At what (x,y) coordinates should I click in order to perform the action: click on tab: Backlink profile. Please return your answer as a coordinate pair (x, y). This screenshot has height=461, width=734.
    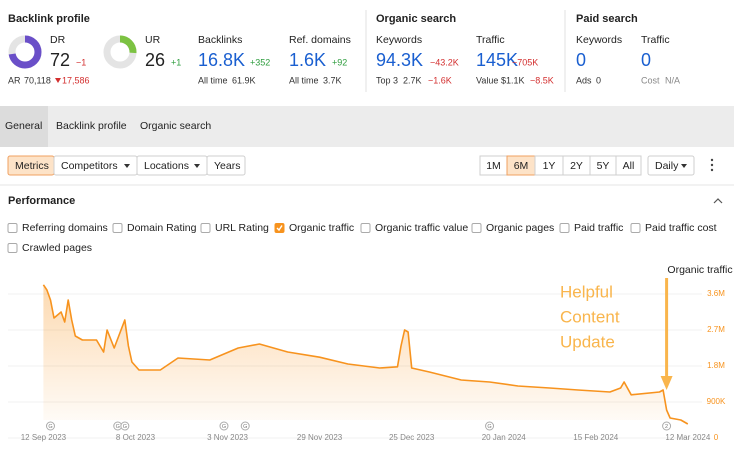
    Looking at the image, I should click on (91, 126).